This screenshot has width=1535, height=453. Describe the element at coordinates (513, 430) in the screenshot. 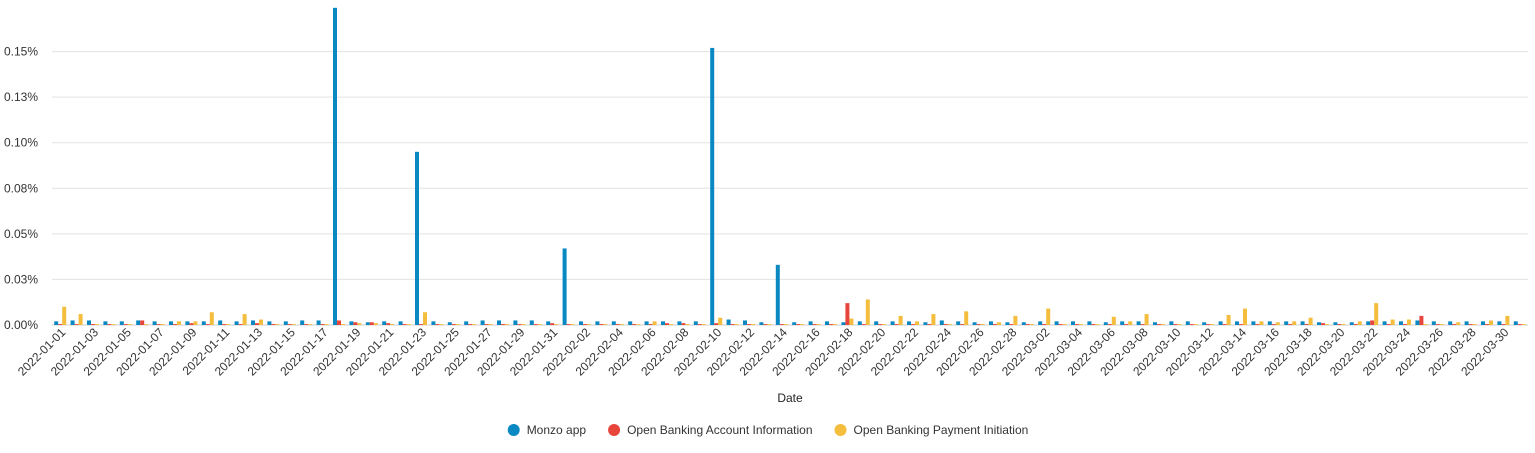

I see `legend-swatch` at that location.